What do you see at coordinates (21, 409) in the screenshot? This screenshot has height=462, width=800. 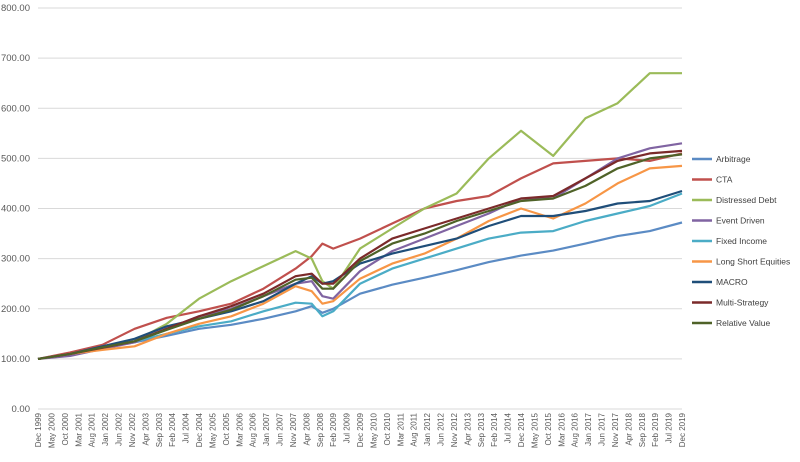 I see `y-tick-label: 0.00` at bounding box center [21, 409].